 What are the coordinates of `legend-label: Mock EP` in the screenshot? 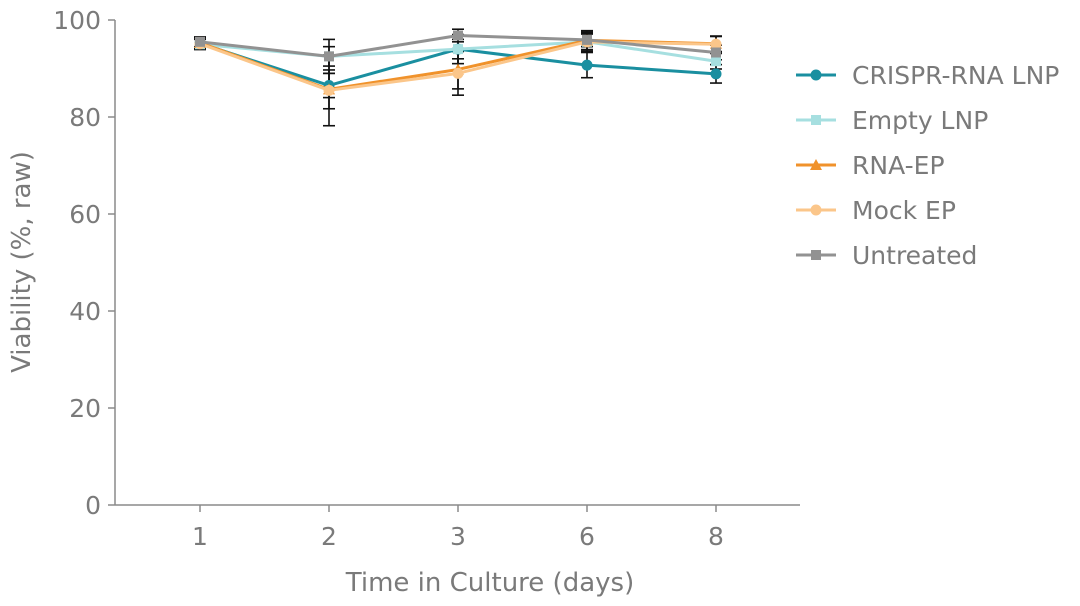 It's located at (904, 210).